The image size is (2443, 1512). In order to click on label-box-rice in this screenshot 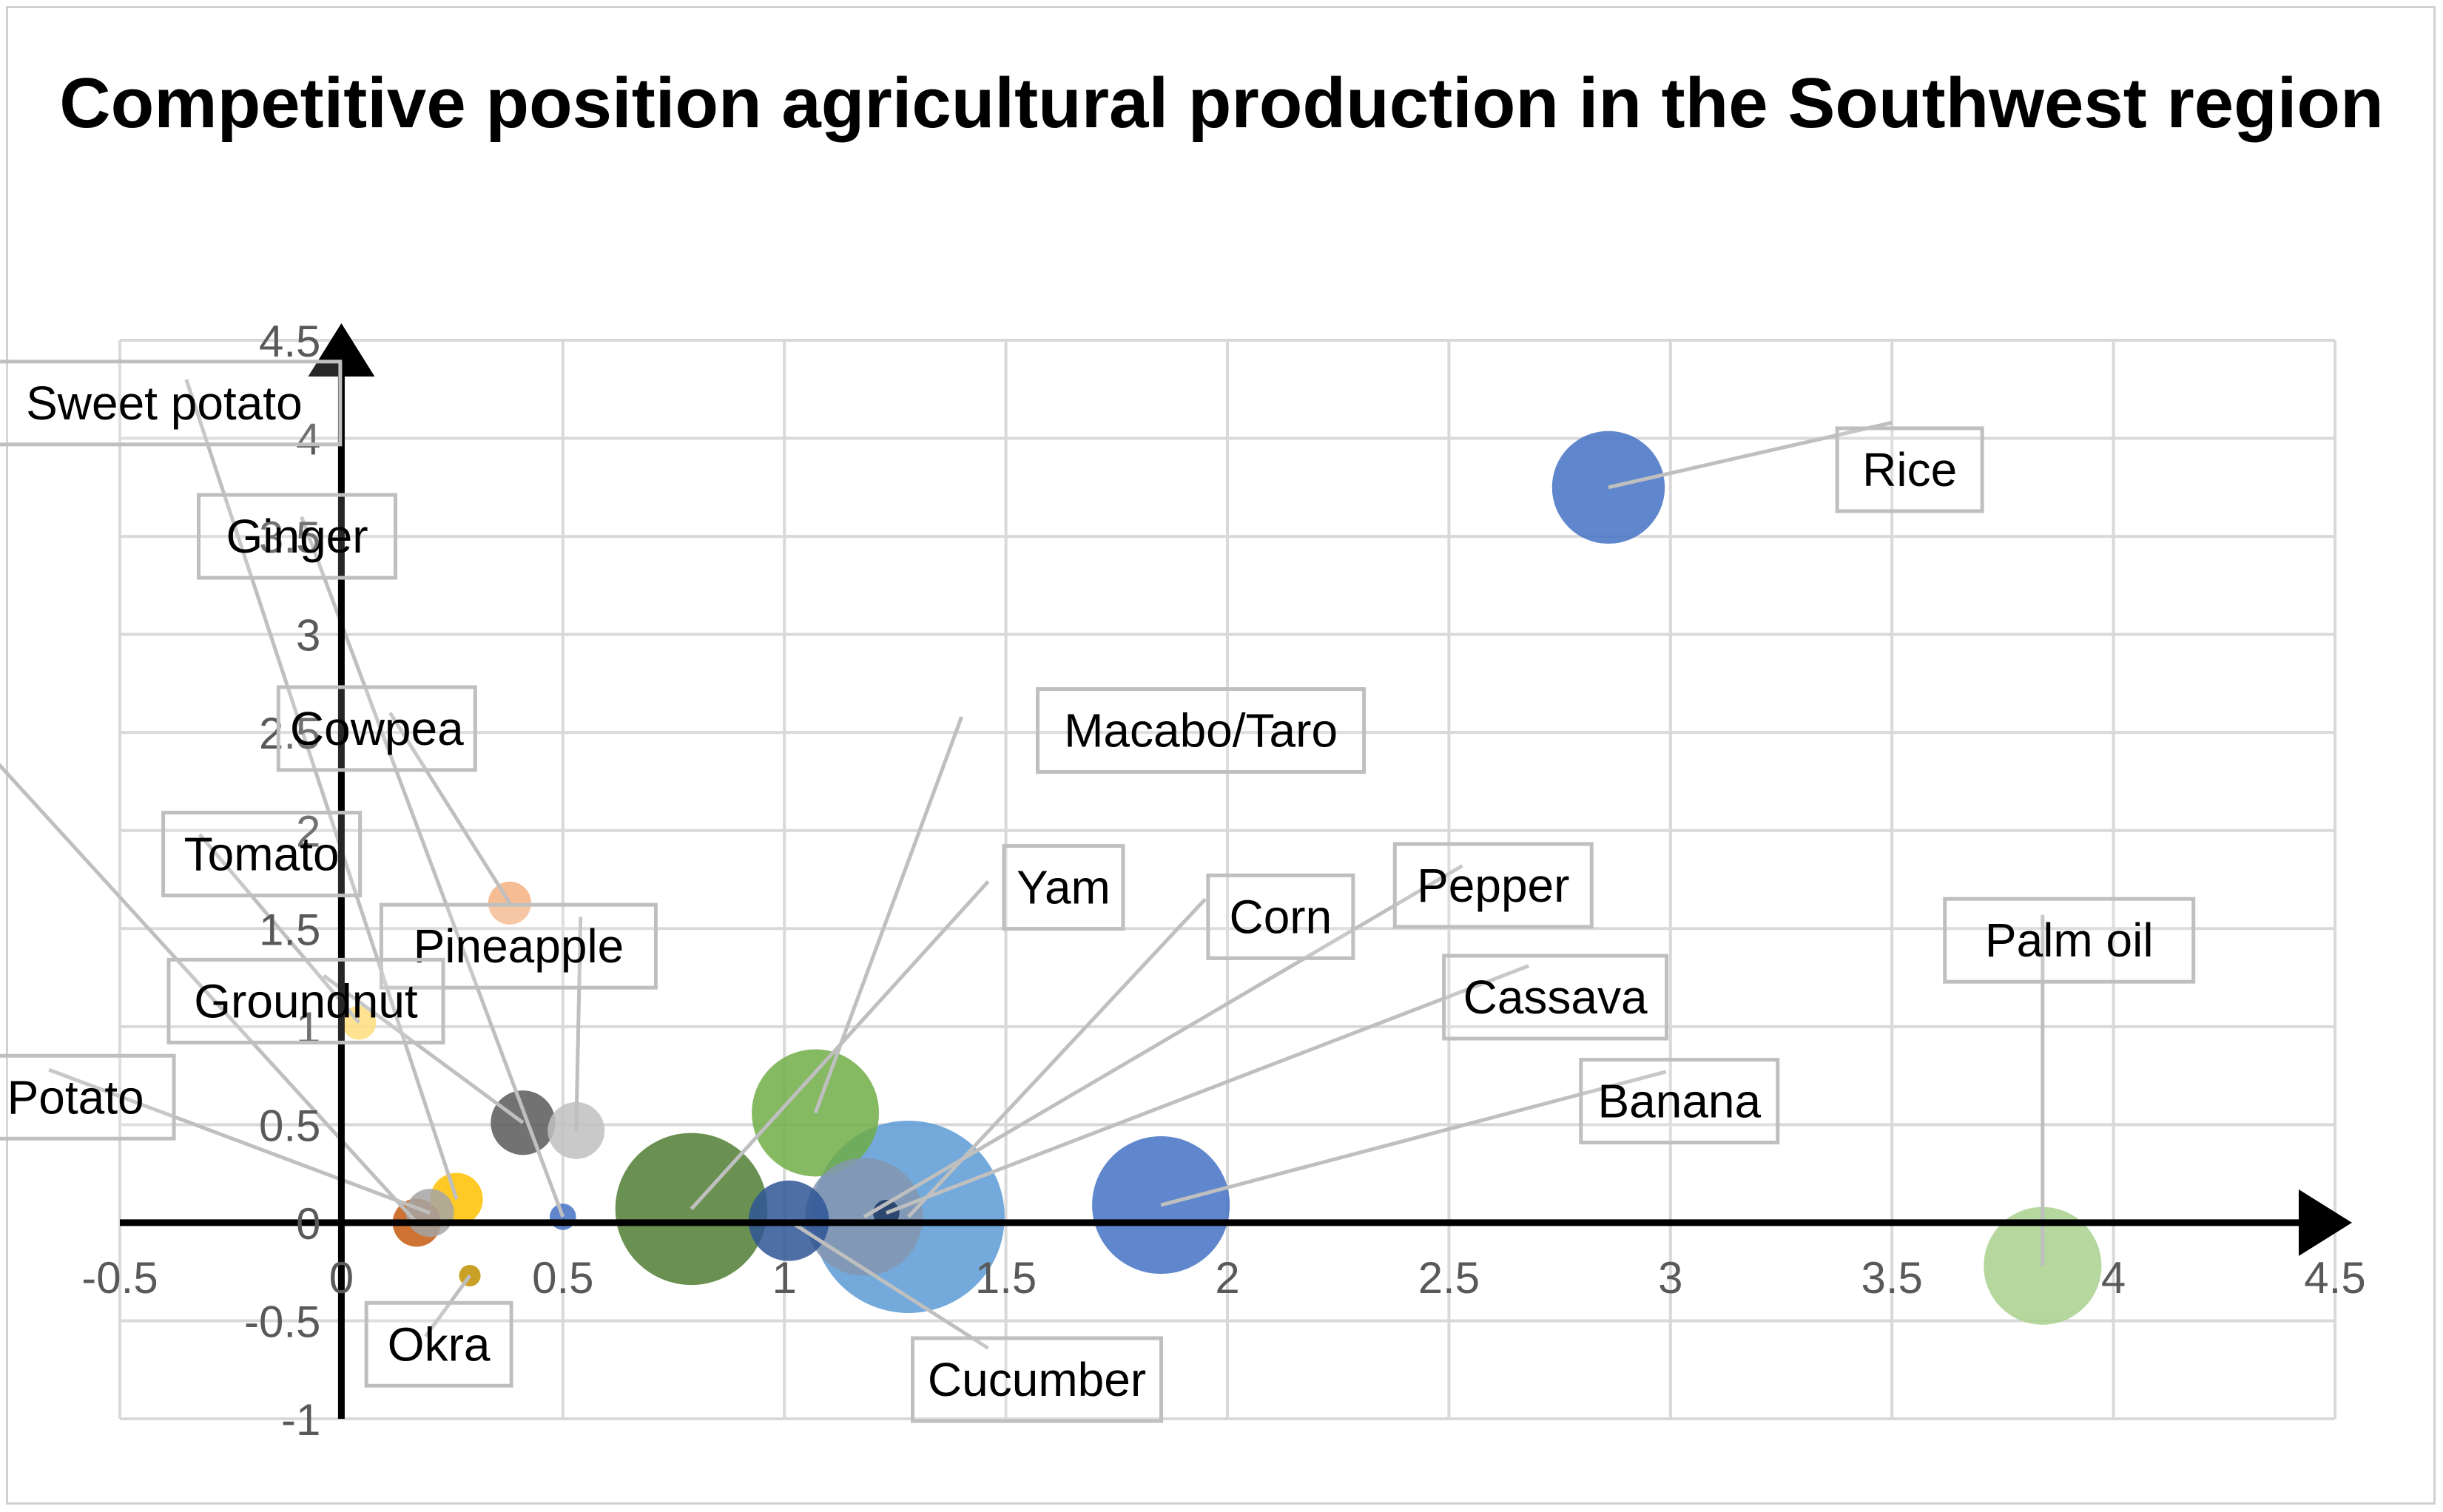, I will do `click(1909, 469)`.